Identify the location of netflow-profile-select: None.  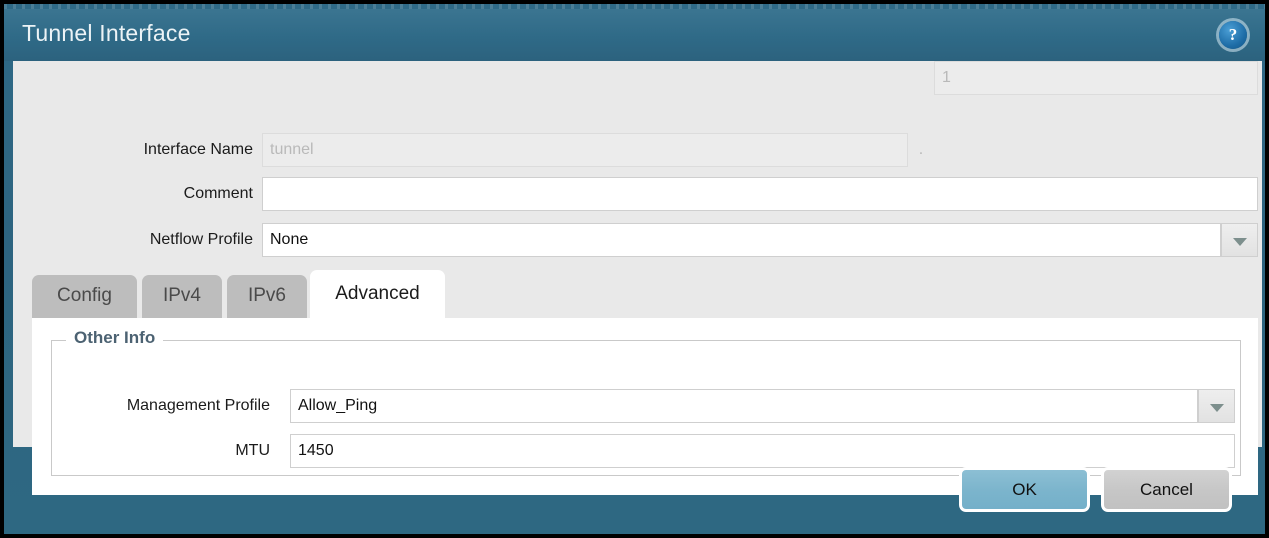
(741, 240).